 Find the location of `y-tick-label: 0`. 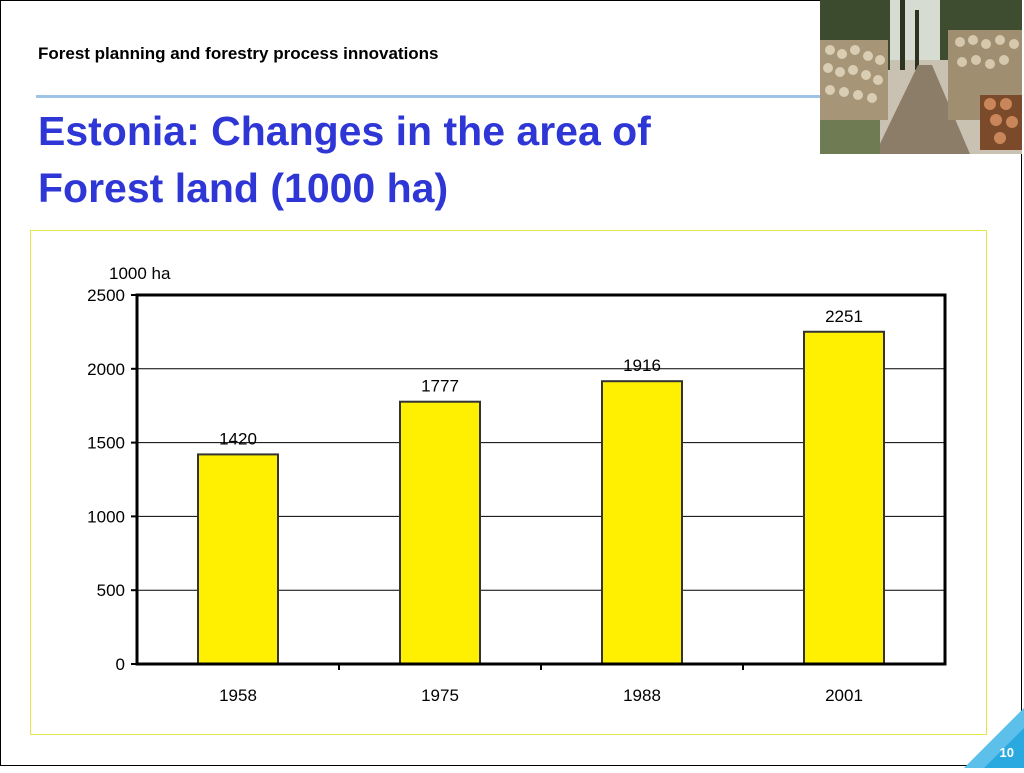

y-tick-label: 0 is located at coordinates (120, 664).